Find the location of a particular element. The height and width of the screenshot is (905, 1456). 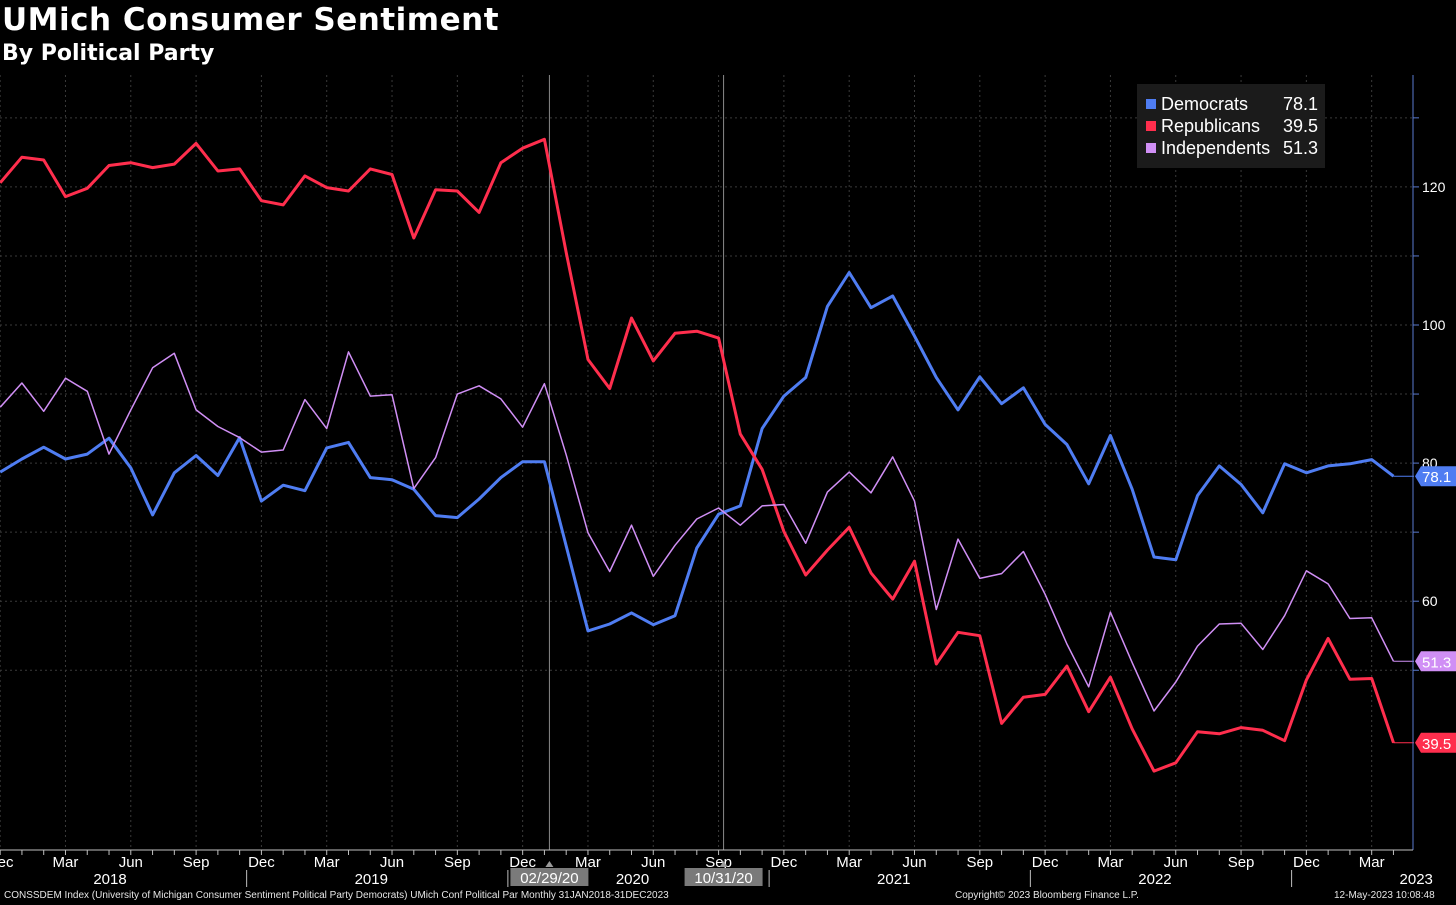

event-markers is located at coordinates (636, 462).